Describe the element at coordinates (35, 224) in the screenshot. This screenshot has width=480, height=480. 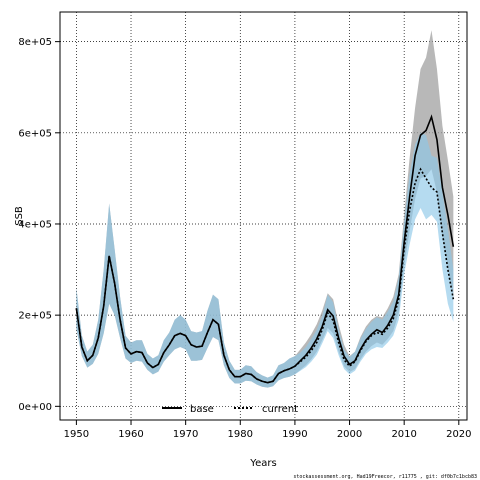
I see `y-tick-label: 4e+05` at that location.